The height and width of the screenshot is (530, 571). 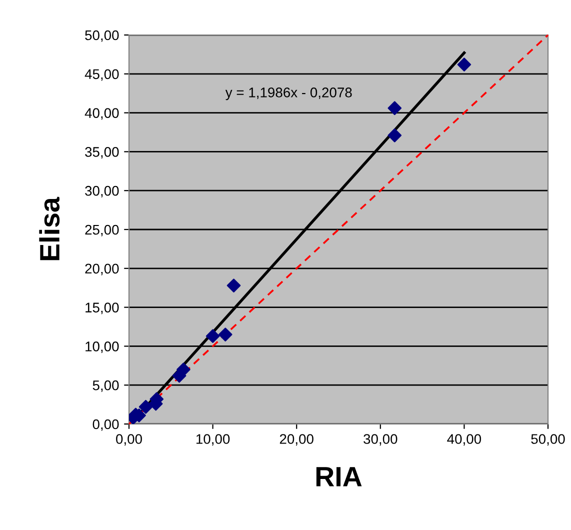 What do you see at coordinates (102, 230) in the screenshot?
I see `y-tick-label: 25,00` at bounding box center [102, 230].